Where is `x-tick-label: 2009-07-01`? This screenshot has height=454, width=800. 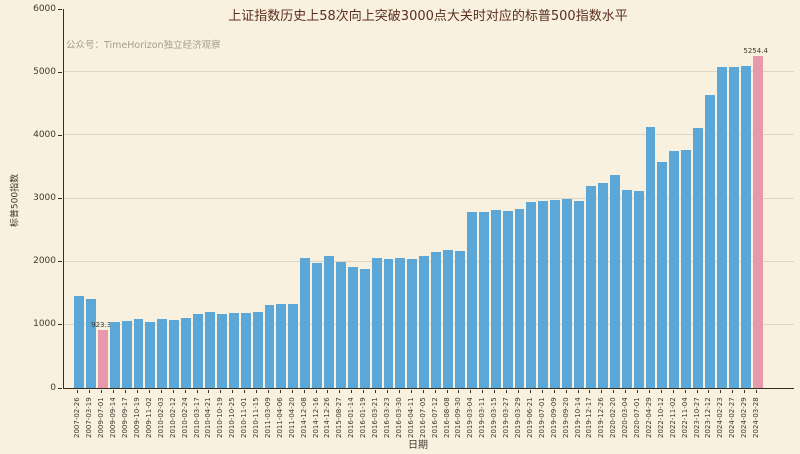
x-tick-label: 2009-07-01 is located at coordinates (101, 417).